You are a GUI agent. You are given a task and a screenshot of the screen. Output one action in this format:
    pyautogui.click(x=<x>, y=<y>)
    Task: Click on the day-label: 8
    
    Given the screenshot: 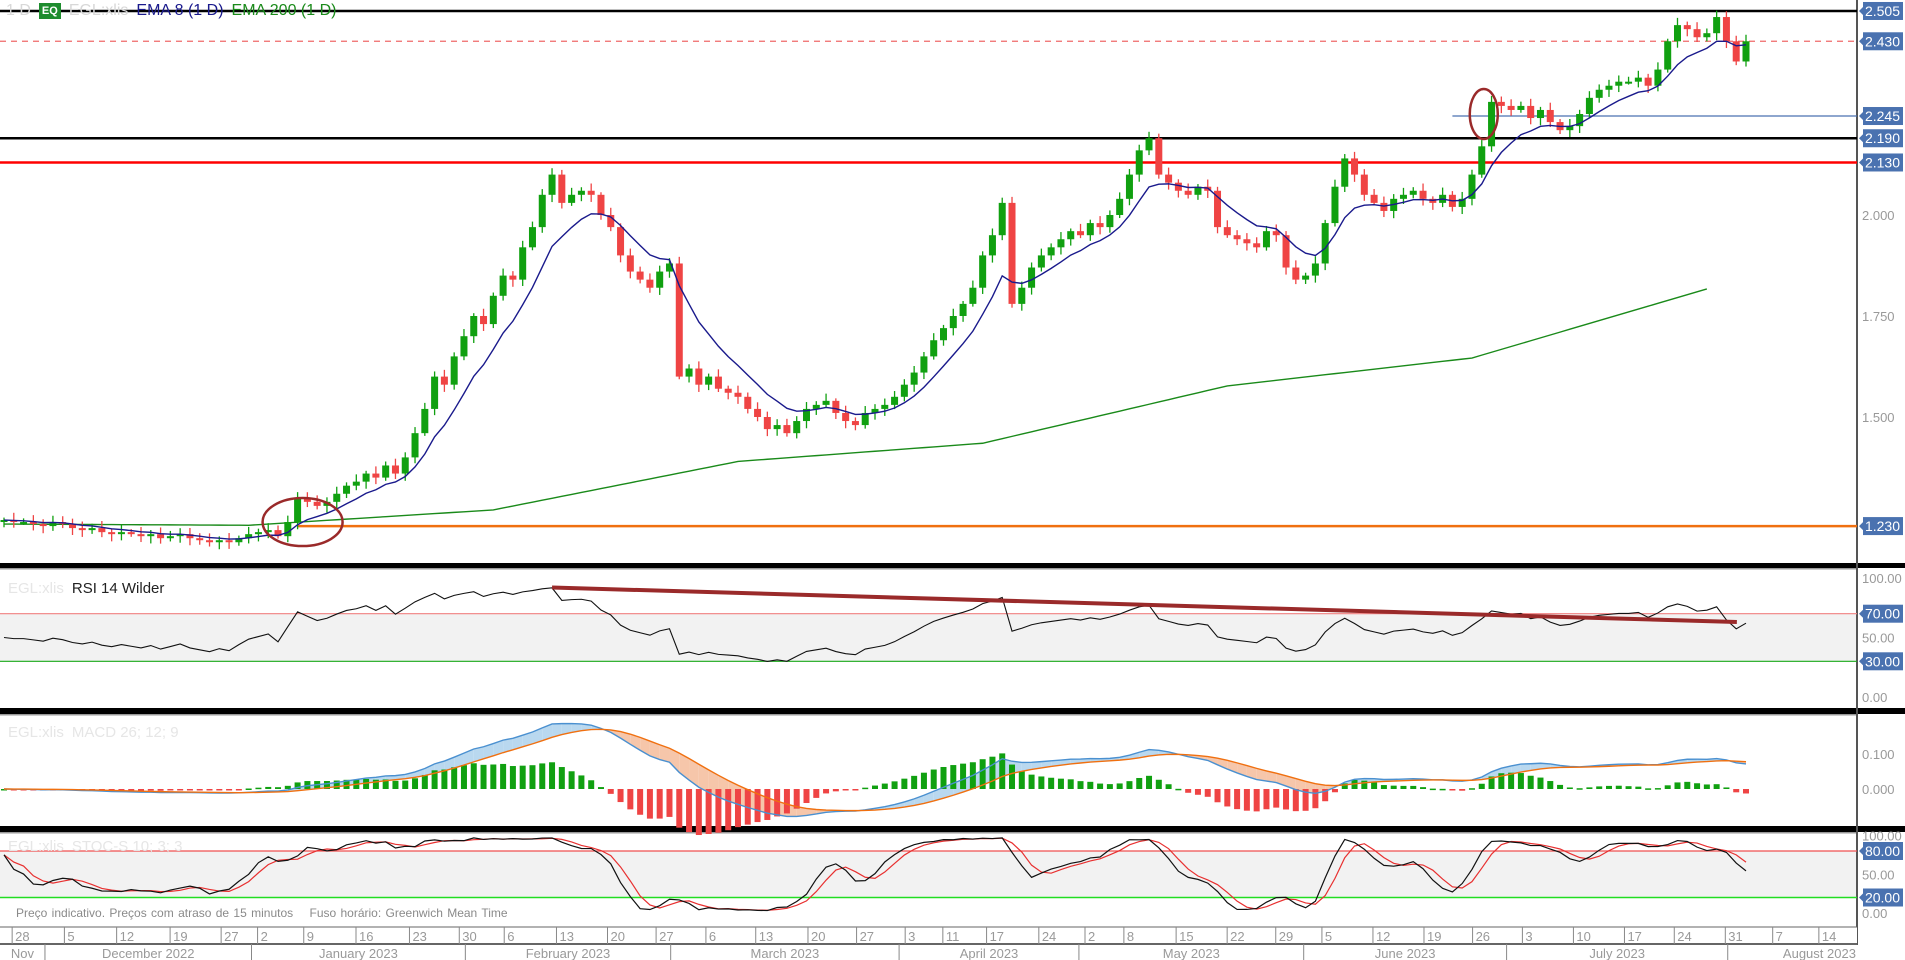 What is the action you would take?
    pyautogui.click(x=1130, y=936)
    